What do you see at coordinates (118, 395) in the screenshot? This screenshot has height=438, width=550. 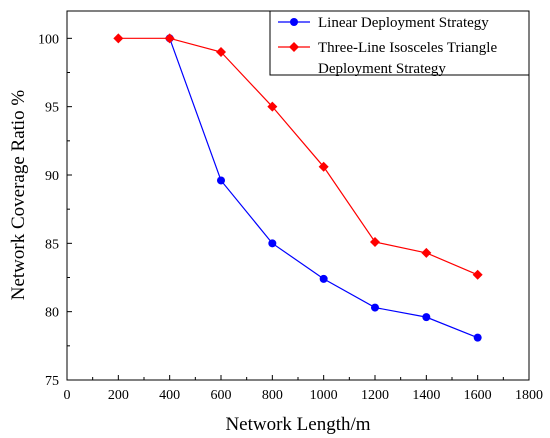 I see `x-tick-label: 200` at bounding box center [118, 395].